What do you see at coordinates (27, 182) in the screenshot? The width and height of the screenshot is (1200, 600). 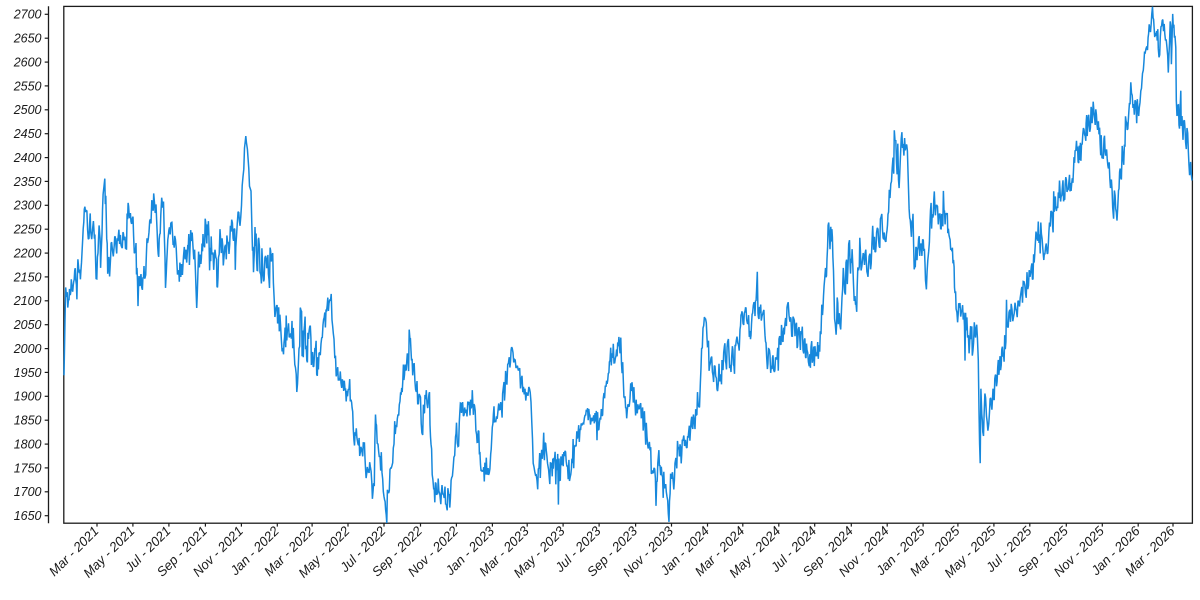 I see `svg-text: 2350` at bounding box center [27, 182].